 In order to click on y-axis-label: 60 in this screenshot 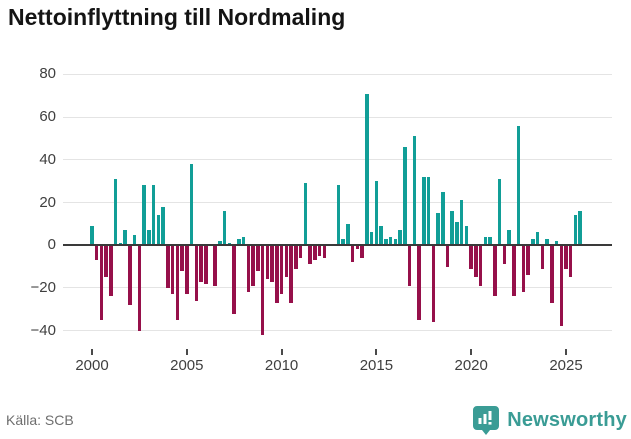, I will do `click(47, 117)`.